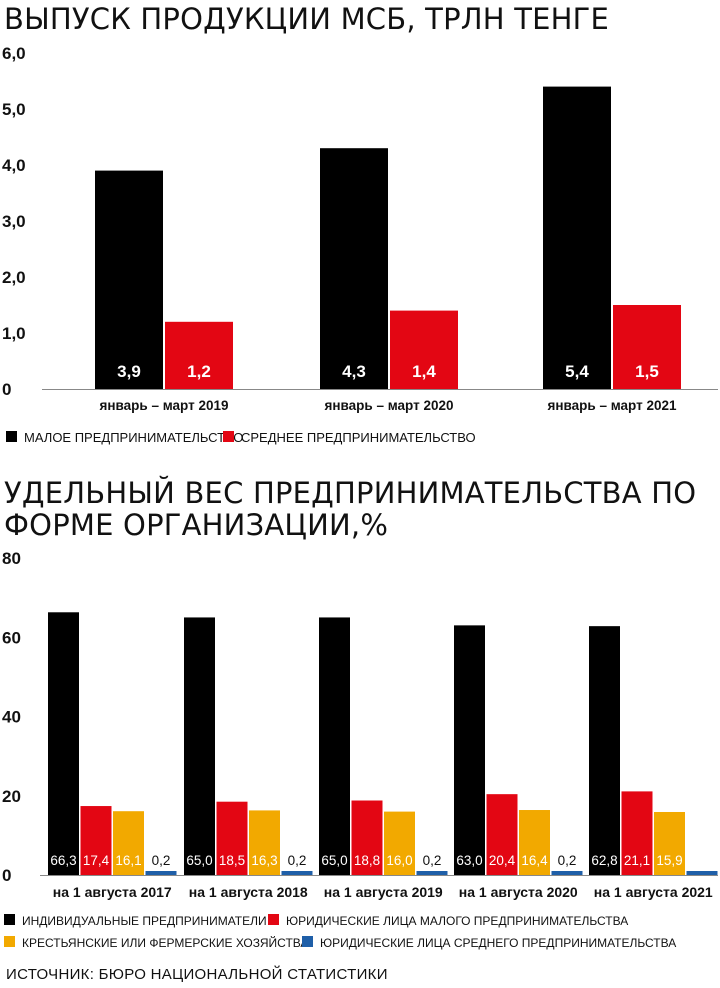 This screenshot has height=988, width=720. I want to click on y-tick-label: 2,0, so click(14, 277).